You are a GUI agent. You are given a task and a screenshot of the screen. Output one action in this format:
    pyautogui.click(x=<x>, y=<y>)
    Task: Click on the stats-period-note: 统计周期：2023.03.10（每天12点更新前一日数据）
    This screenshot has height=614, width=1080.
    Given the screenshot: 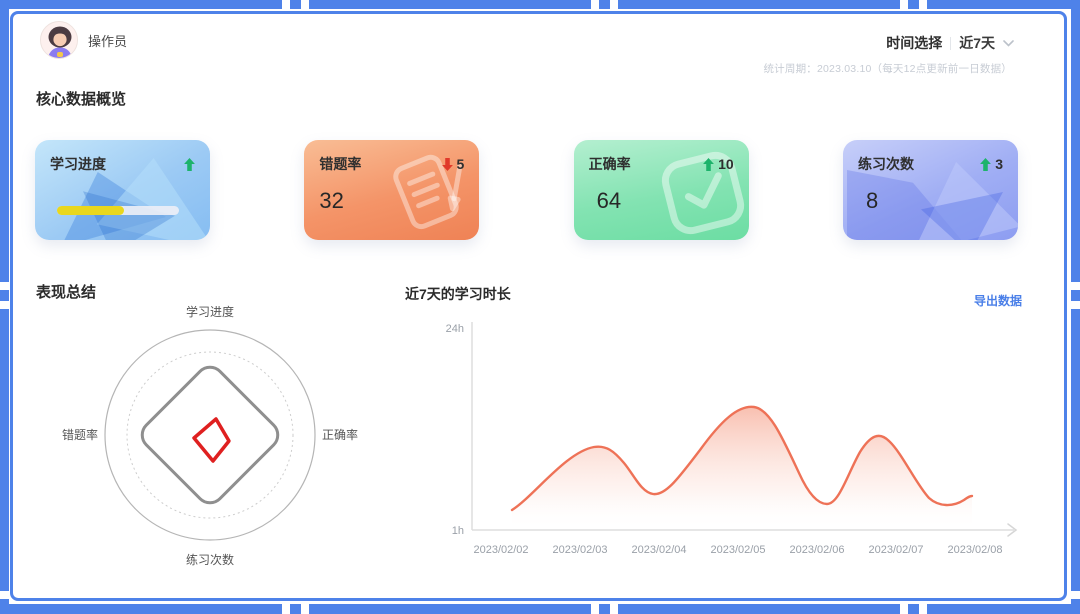 What is the action you would take?
    pyautogui.click(x=887, y=69)
    